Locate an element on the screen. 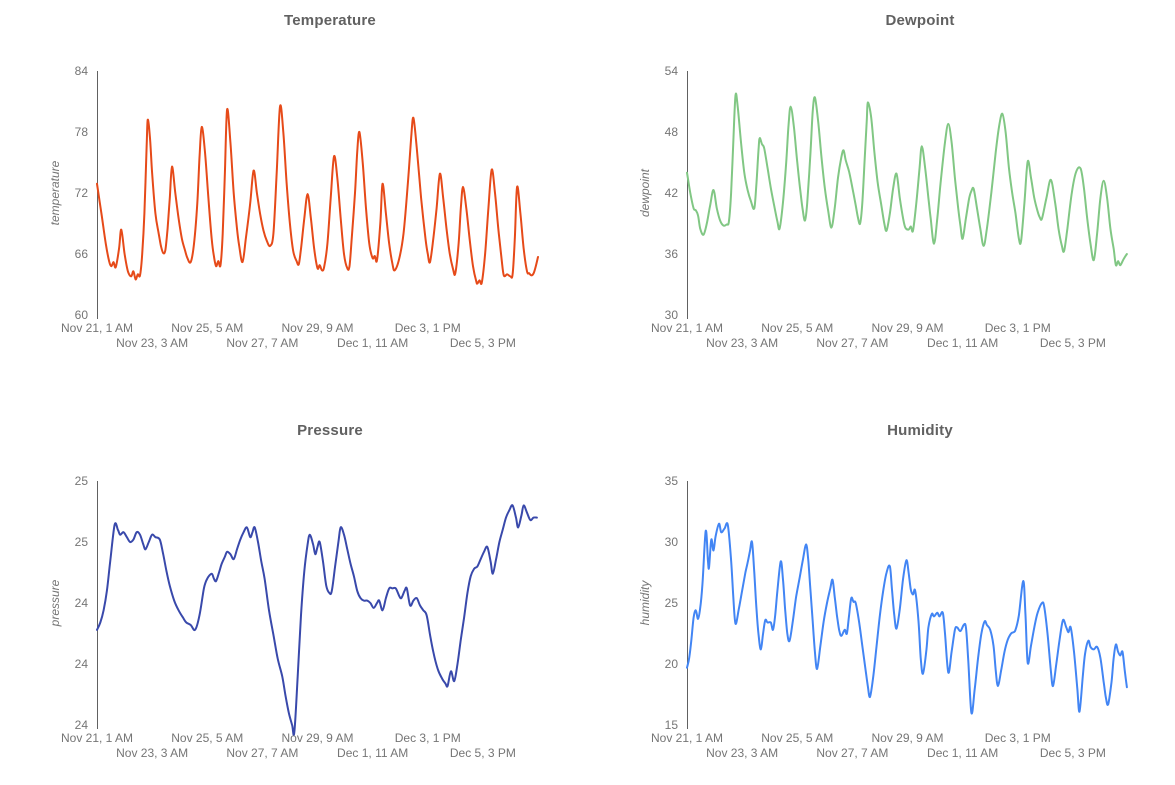 This screenshot has height=785, width=1175. chart-title: Temperature is located at coordinates (330, 20).